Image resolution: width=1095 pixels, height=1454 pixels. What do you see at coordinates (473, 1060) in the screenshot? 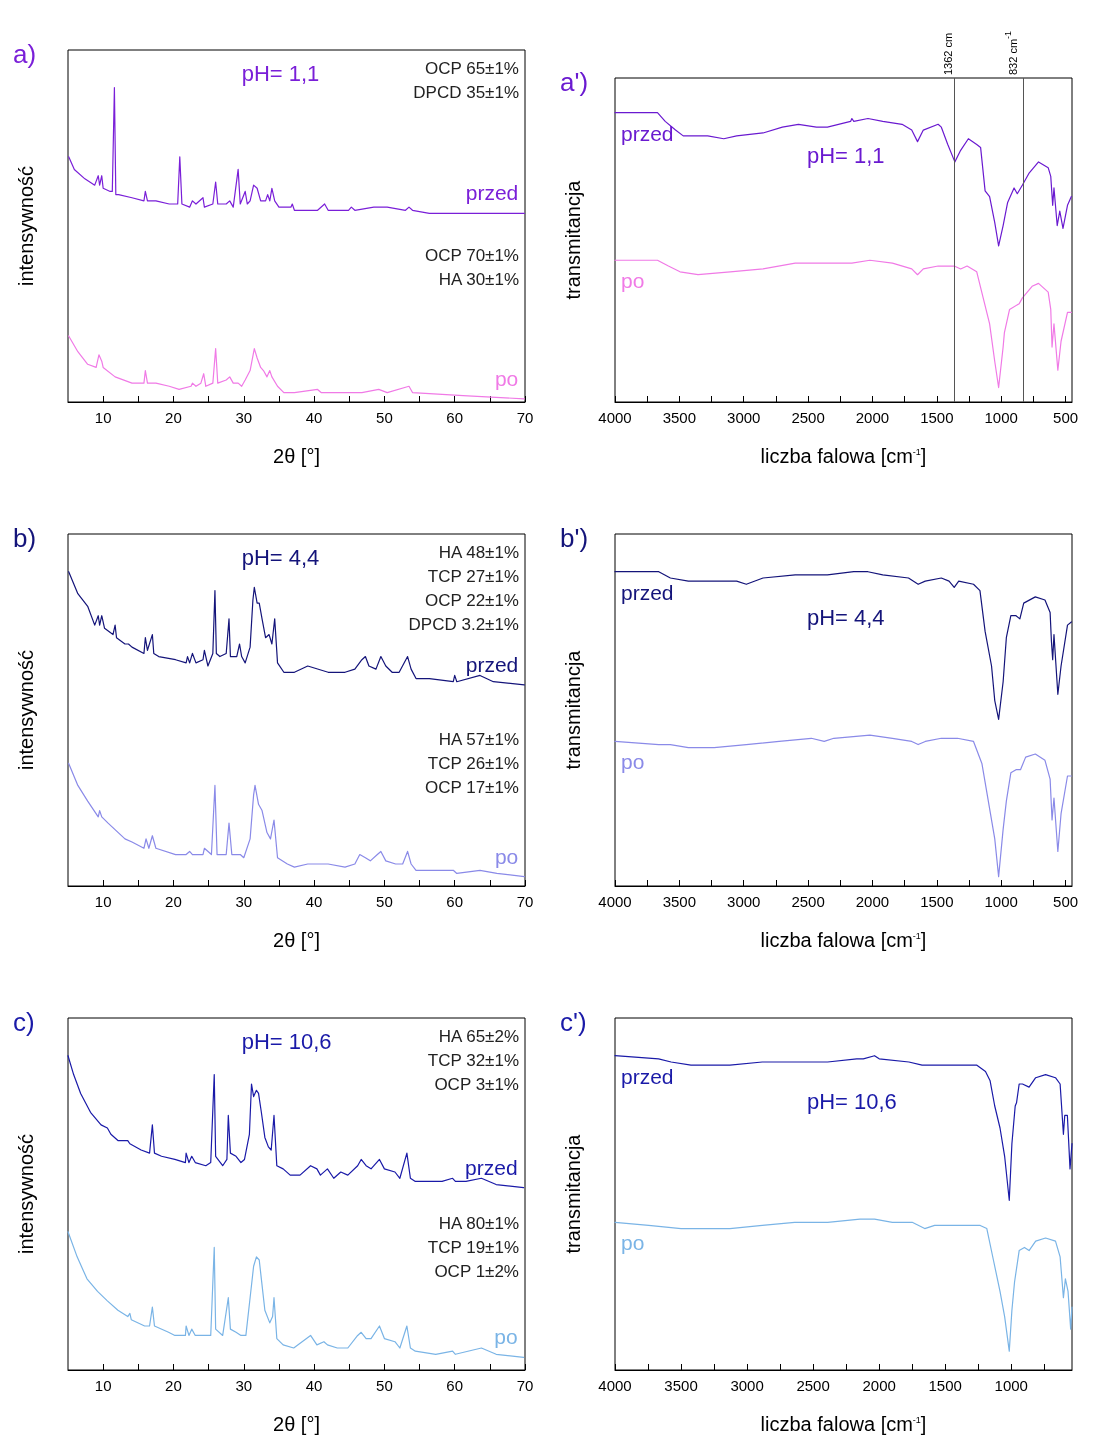
I see `annotation: HA 65±2% TCP 32±1% OCP 3±1%` at bounding box center [473, 1060].